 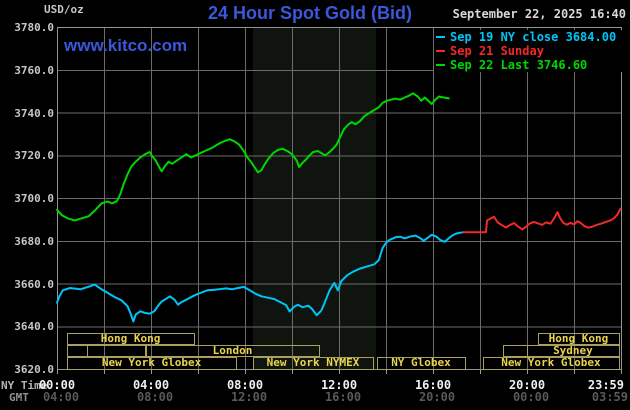 I want to click on gmt-tick-label: 12:00, so click(x=249, y=397).